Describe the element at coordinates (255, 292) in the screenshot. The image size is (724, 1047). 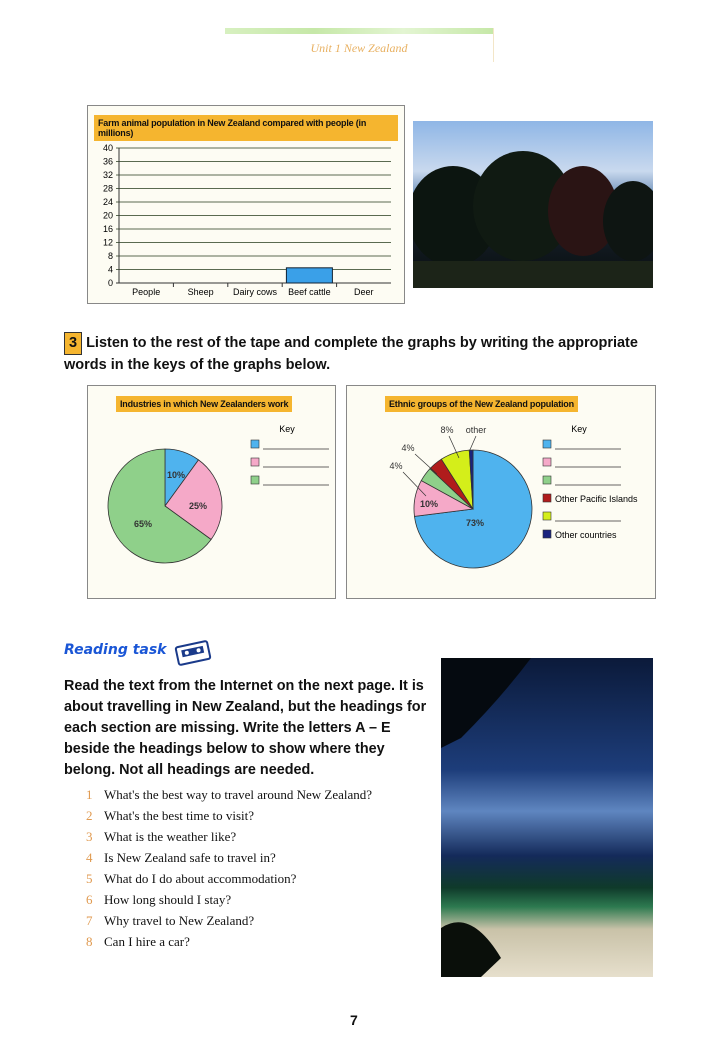
I see `x-tick-label: Dairy cows` at that location.